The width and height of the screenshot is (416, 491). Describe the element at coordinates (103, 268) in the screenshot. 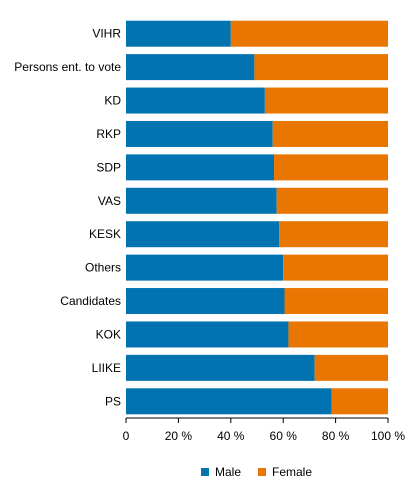

I see `category-label: Others` at that location.